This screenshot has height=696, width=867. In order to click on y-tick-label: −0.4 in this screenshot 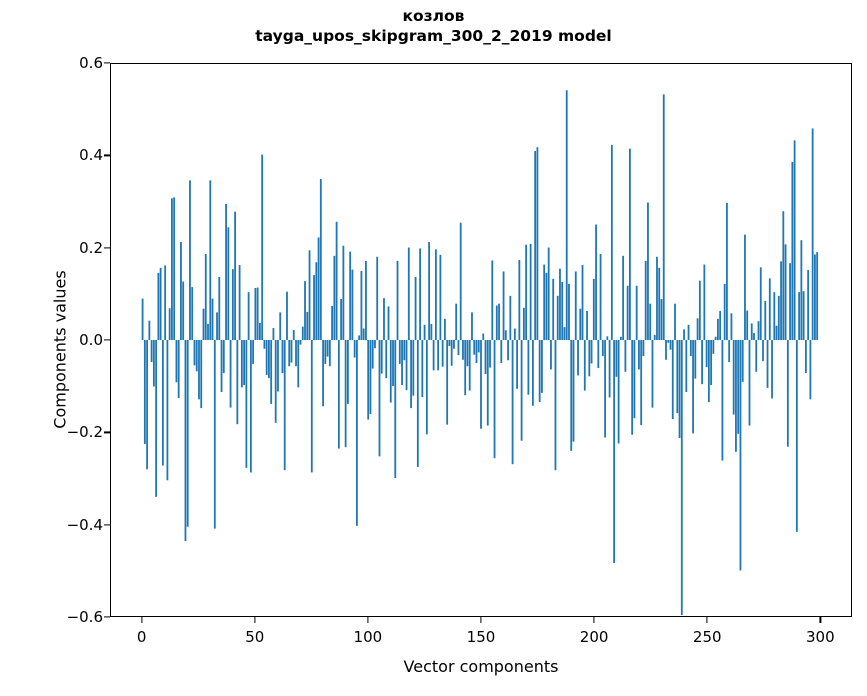, I will do `click(84, 524)`.